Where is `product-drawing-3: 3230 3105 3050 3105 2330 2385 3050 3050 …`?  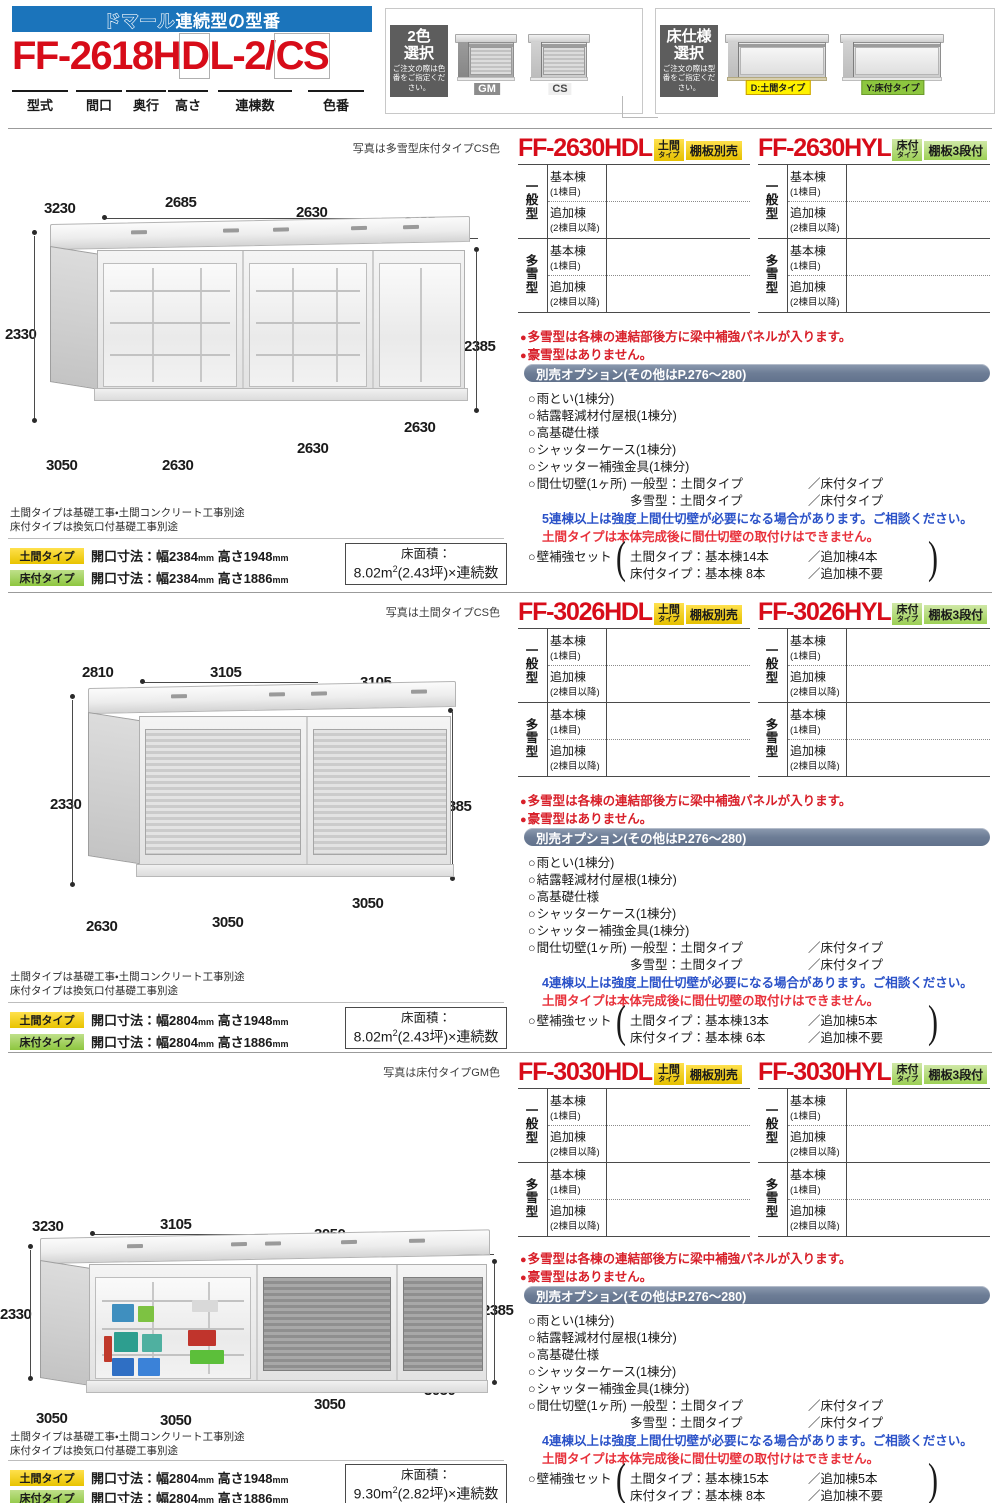
product-drawing-3: 3230 3105 3050 3105 2330 2385 3050 3050 … is located at coordinates (257, 1269).